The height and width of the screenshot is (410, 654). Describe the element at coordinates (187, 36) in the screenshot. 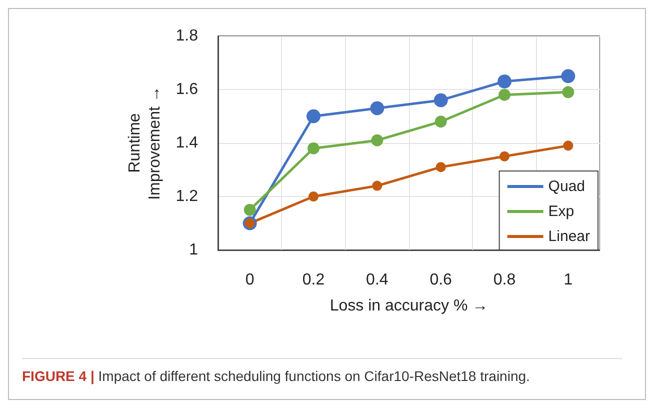

I see `y-tick-label: 1.8` at that location.